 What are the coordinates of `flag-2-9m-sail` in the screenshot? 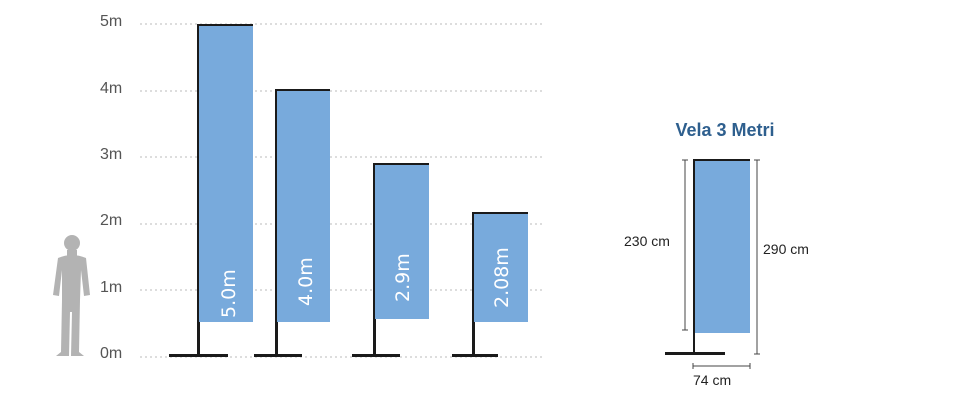 It's located at (402, 242).